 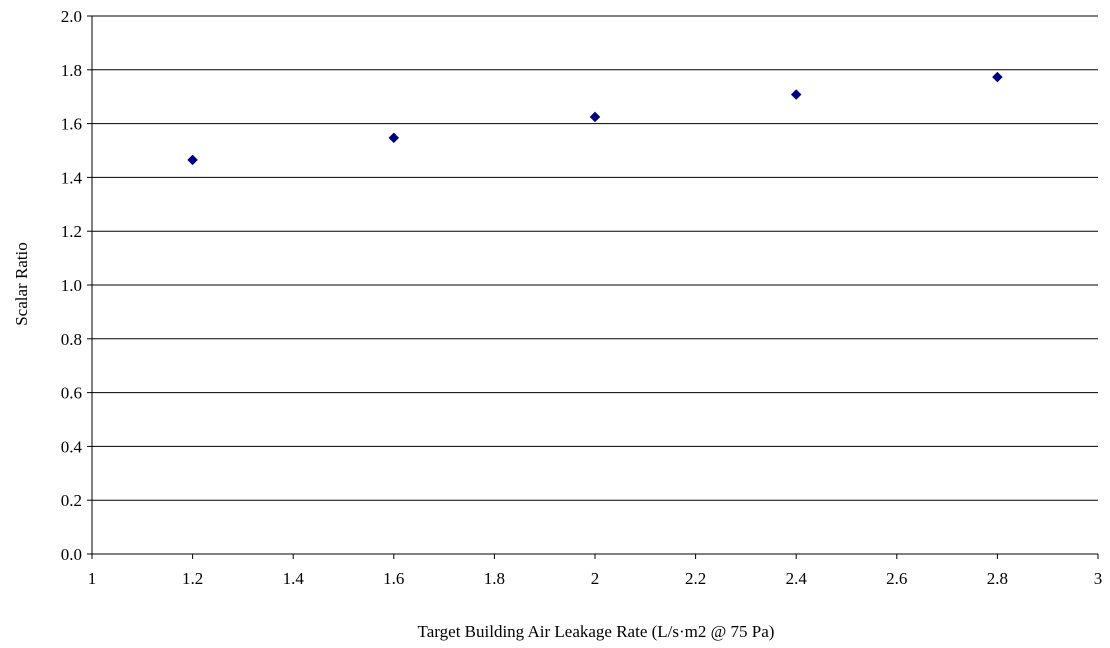 What do you see at coordinates (71, 554) in the screenshot?
I see `y-tick-label: 0.0` at bounding box center [71, 554].